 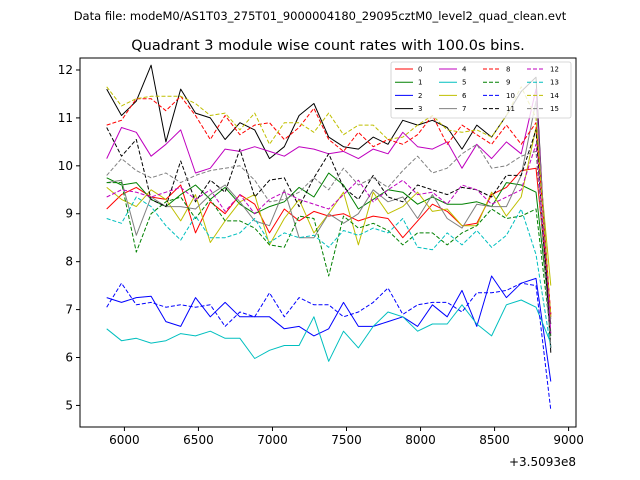 I want to click on x-offset-label: +3.5093e8, so click(x=542, y=462).